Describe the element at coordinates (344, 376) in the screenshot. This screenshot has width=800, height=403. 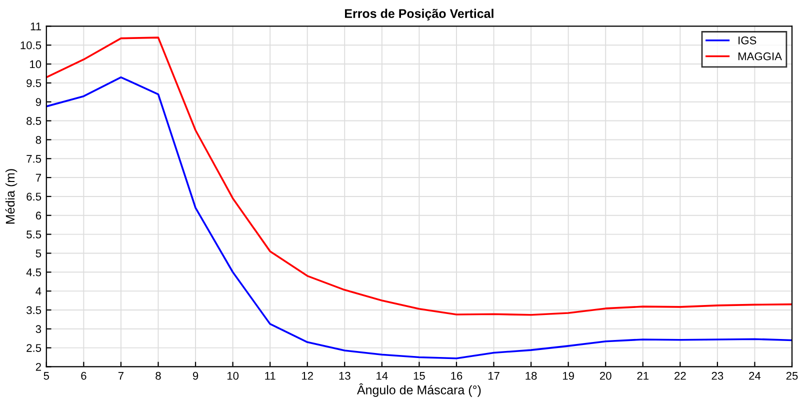
I see `x-tick-label: 13` at that location.